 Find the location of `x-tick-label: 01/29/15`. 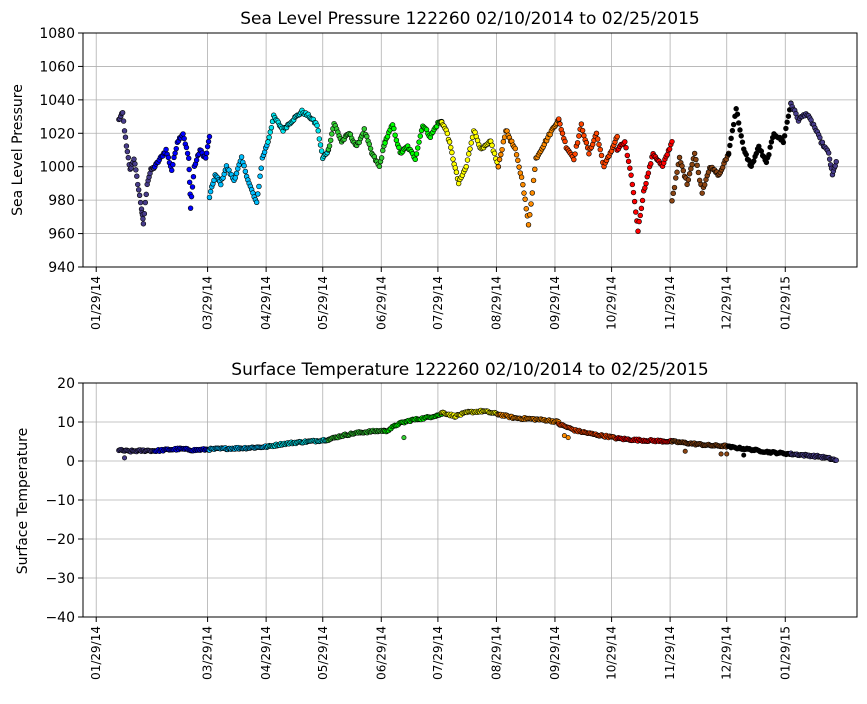

x-tick-label: 01/29/15 is located at coordinates (785, 653).